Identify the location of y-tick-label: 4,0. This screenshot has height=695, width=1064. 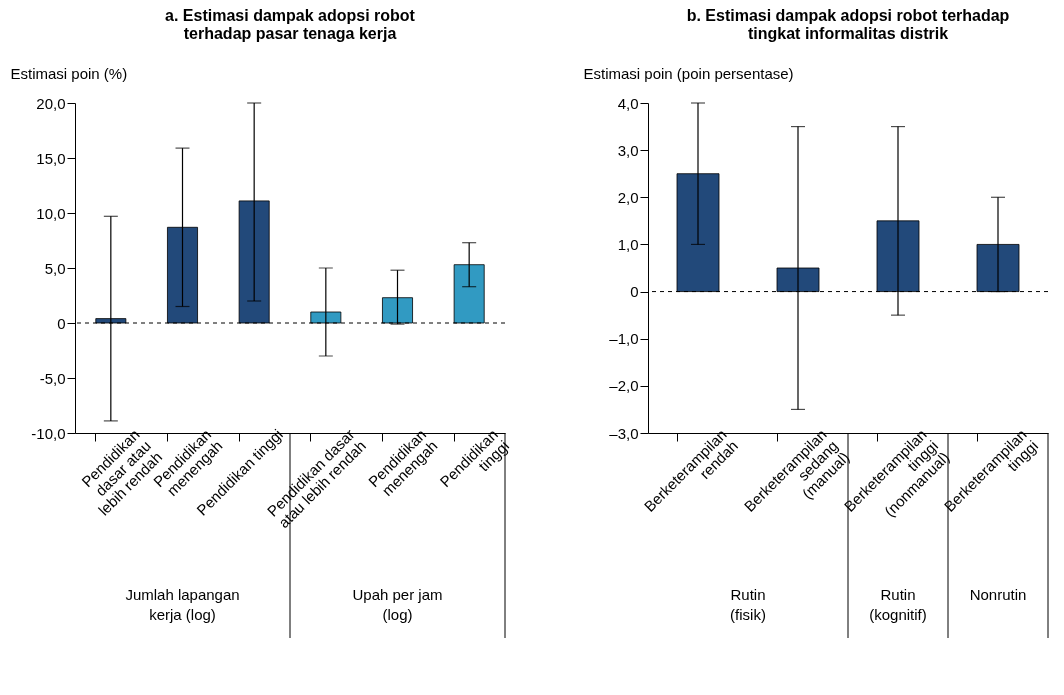
(628, 103).